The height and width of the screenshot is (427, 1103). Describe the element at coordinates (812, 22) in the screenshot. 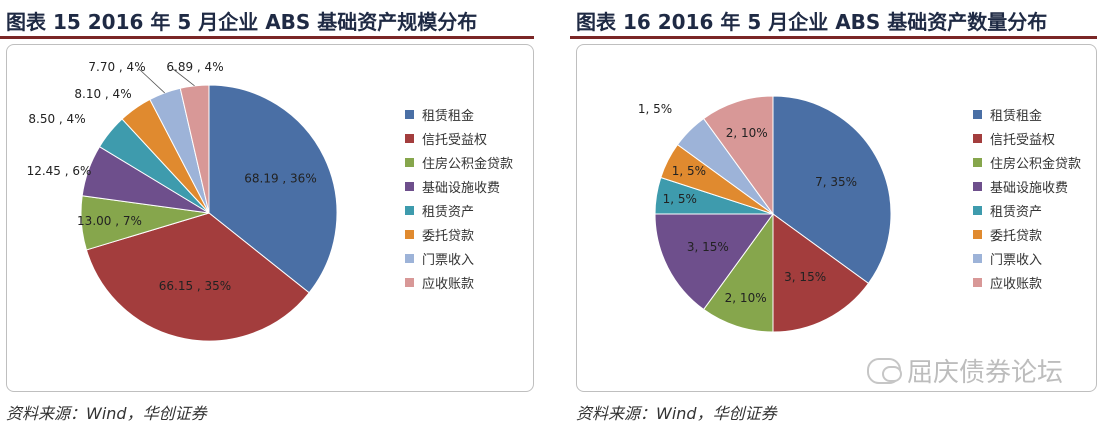

I see `figure-16-title: 图表 16 2016 年 5 月企业 ABS 基础资产数量分布` at that location.